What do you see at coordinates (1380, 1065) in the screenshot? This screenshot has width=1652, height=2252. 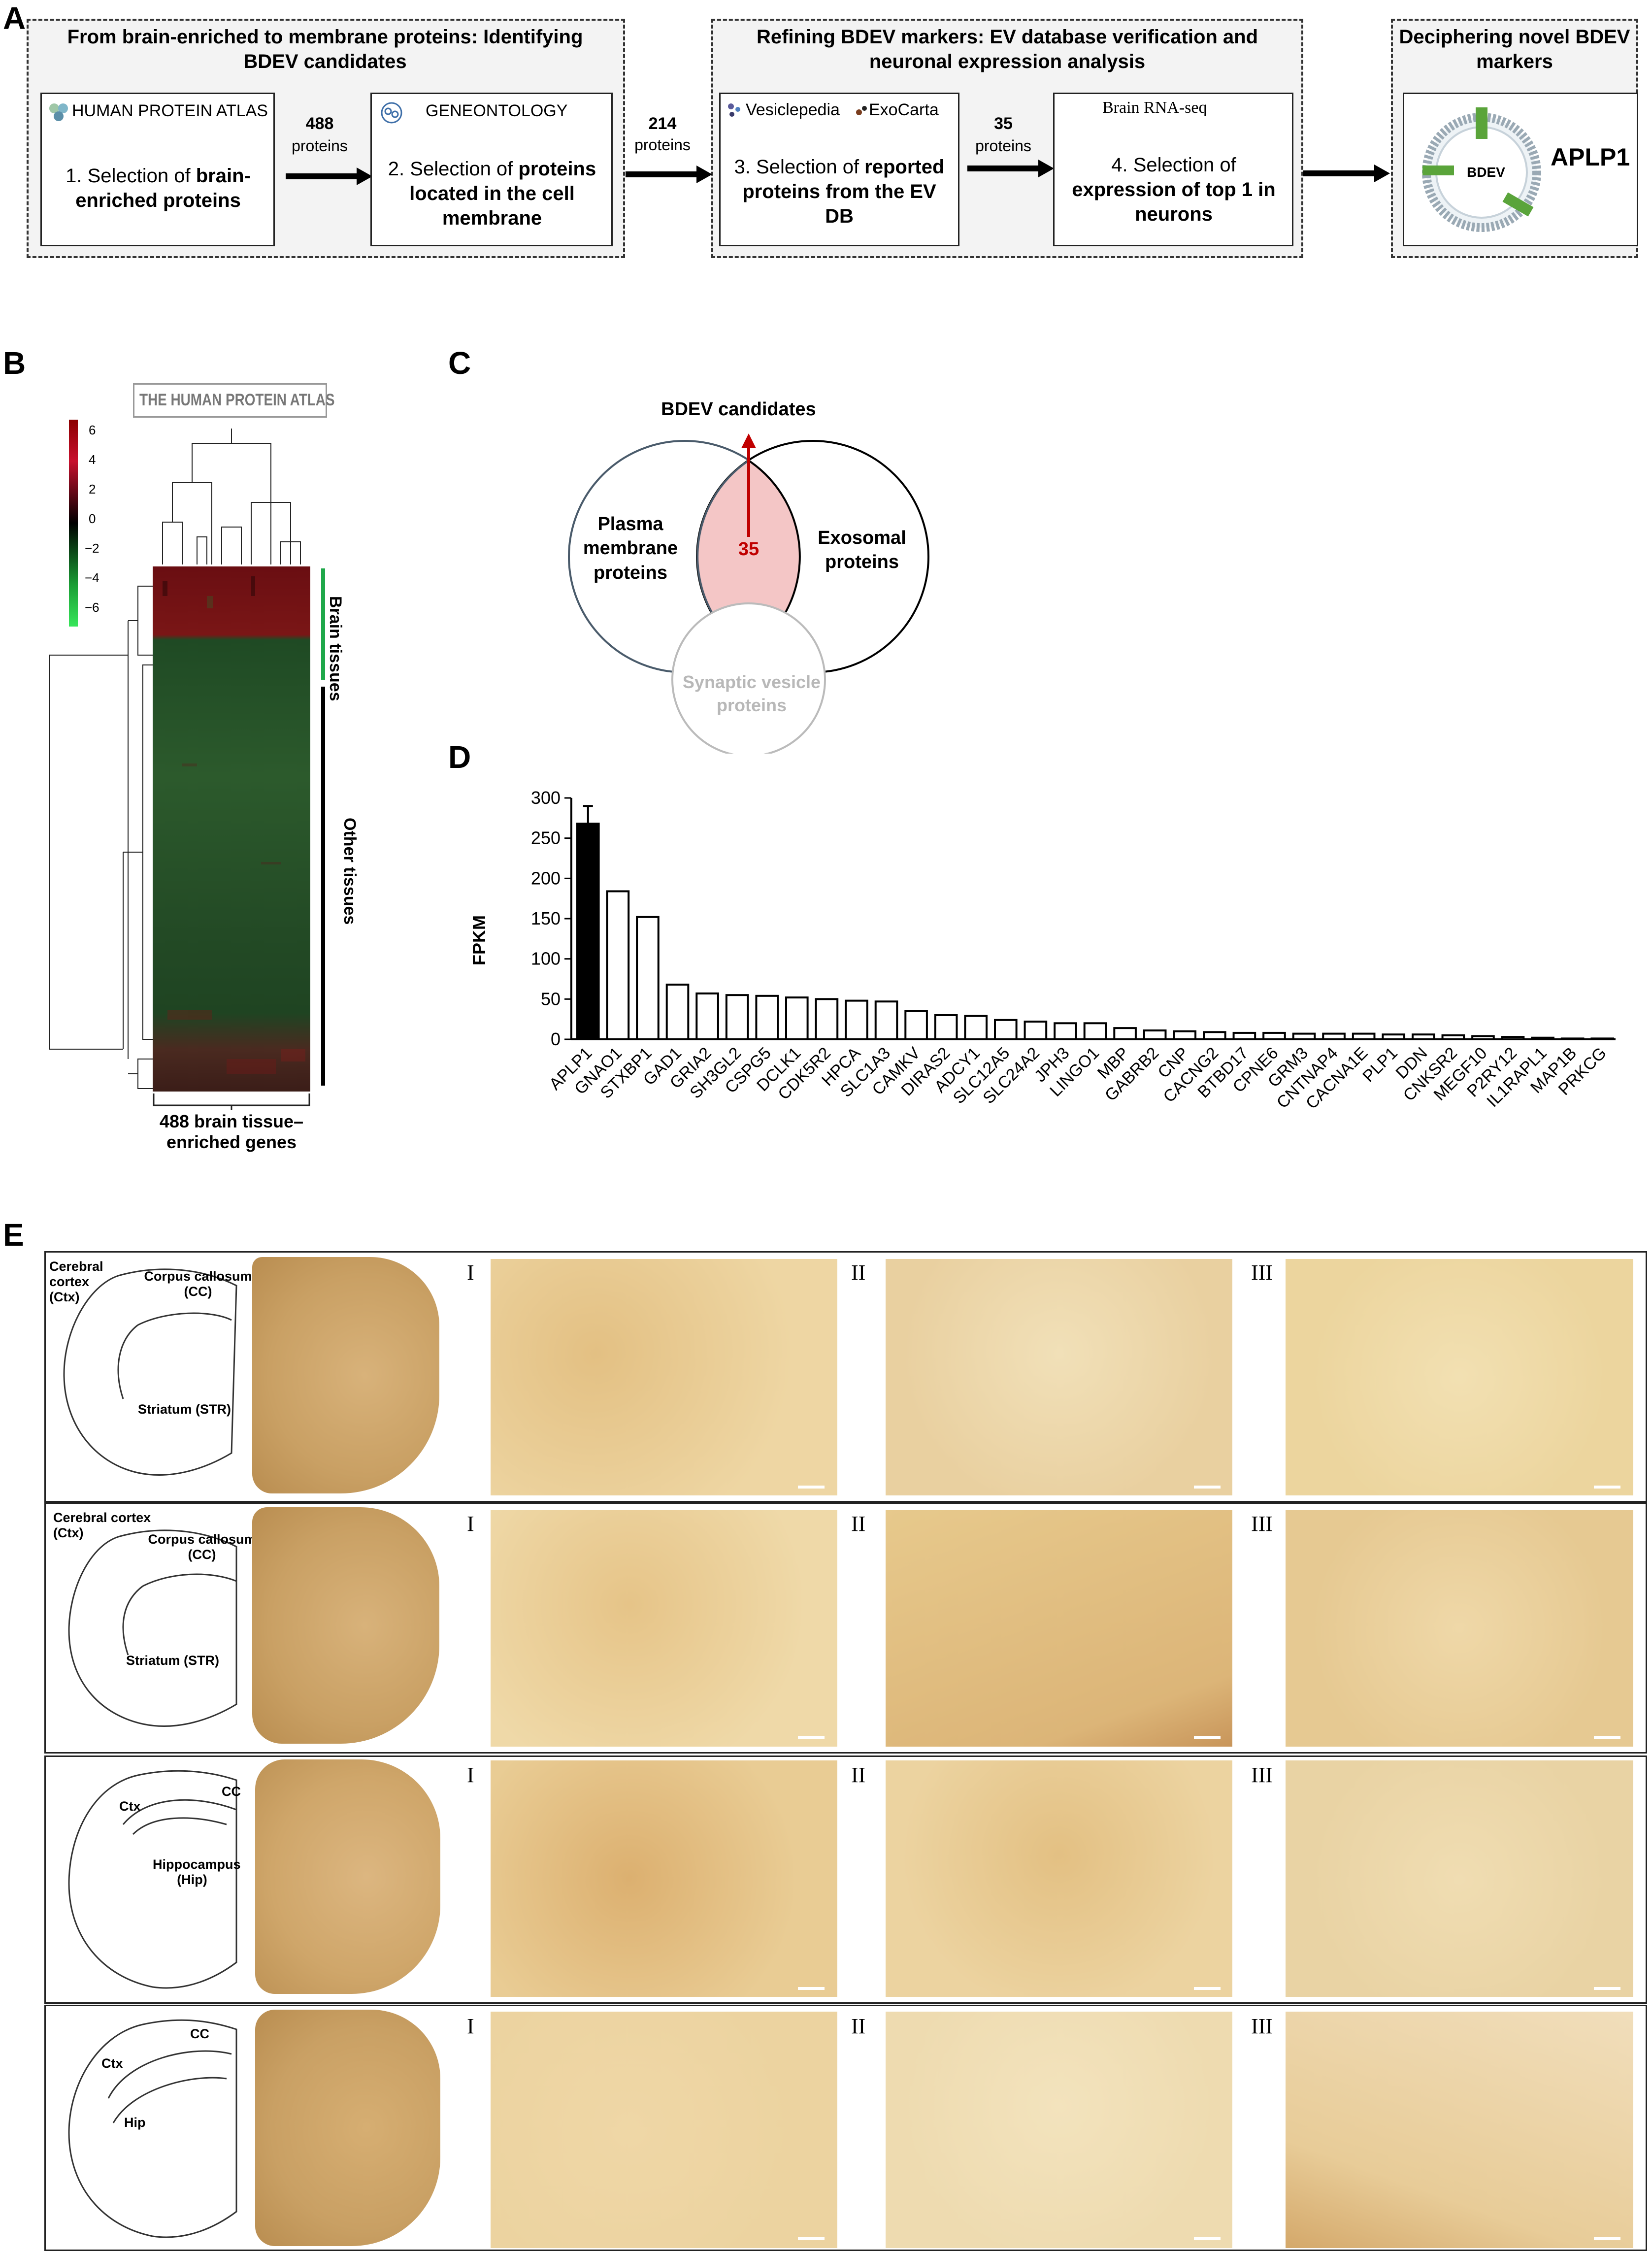 I see `x-tick-label: PLP1` at bounding box center [1380, 1065].